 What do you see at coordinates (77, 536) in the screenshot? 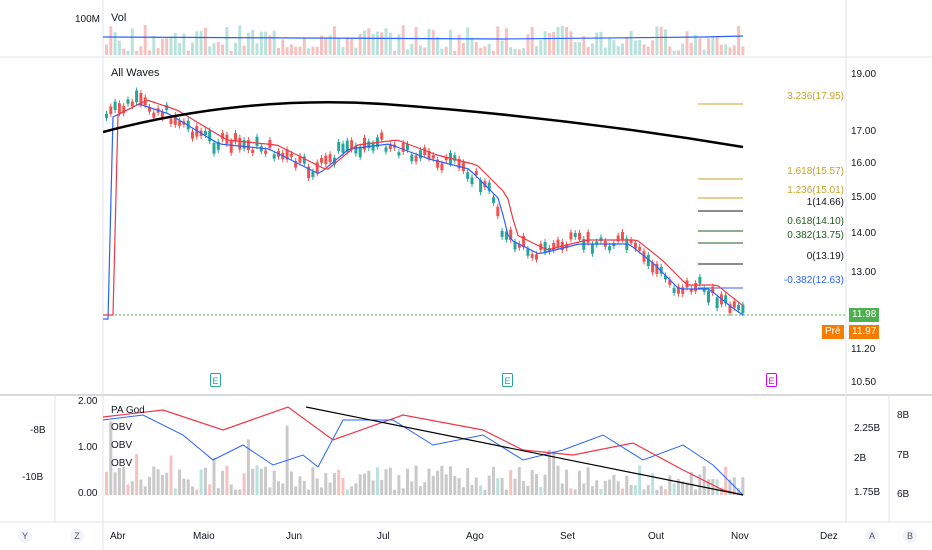
I see `scale-button-z: Z` at bounding box center [77, 536].